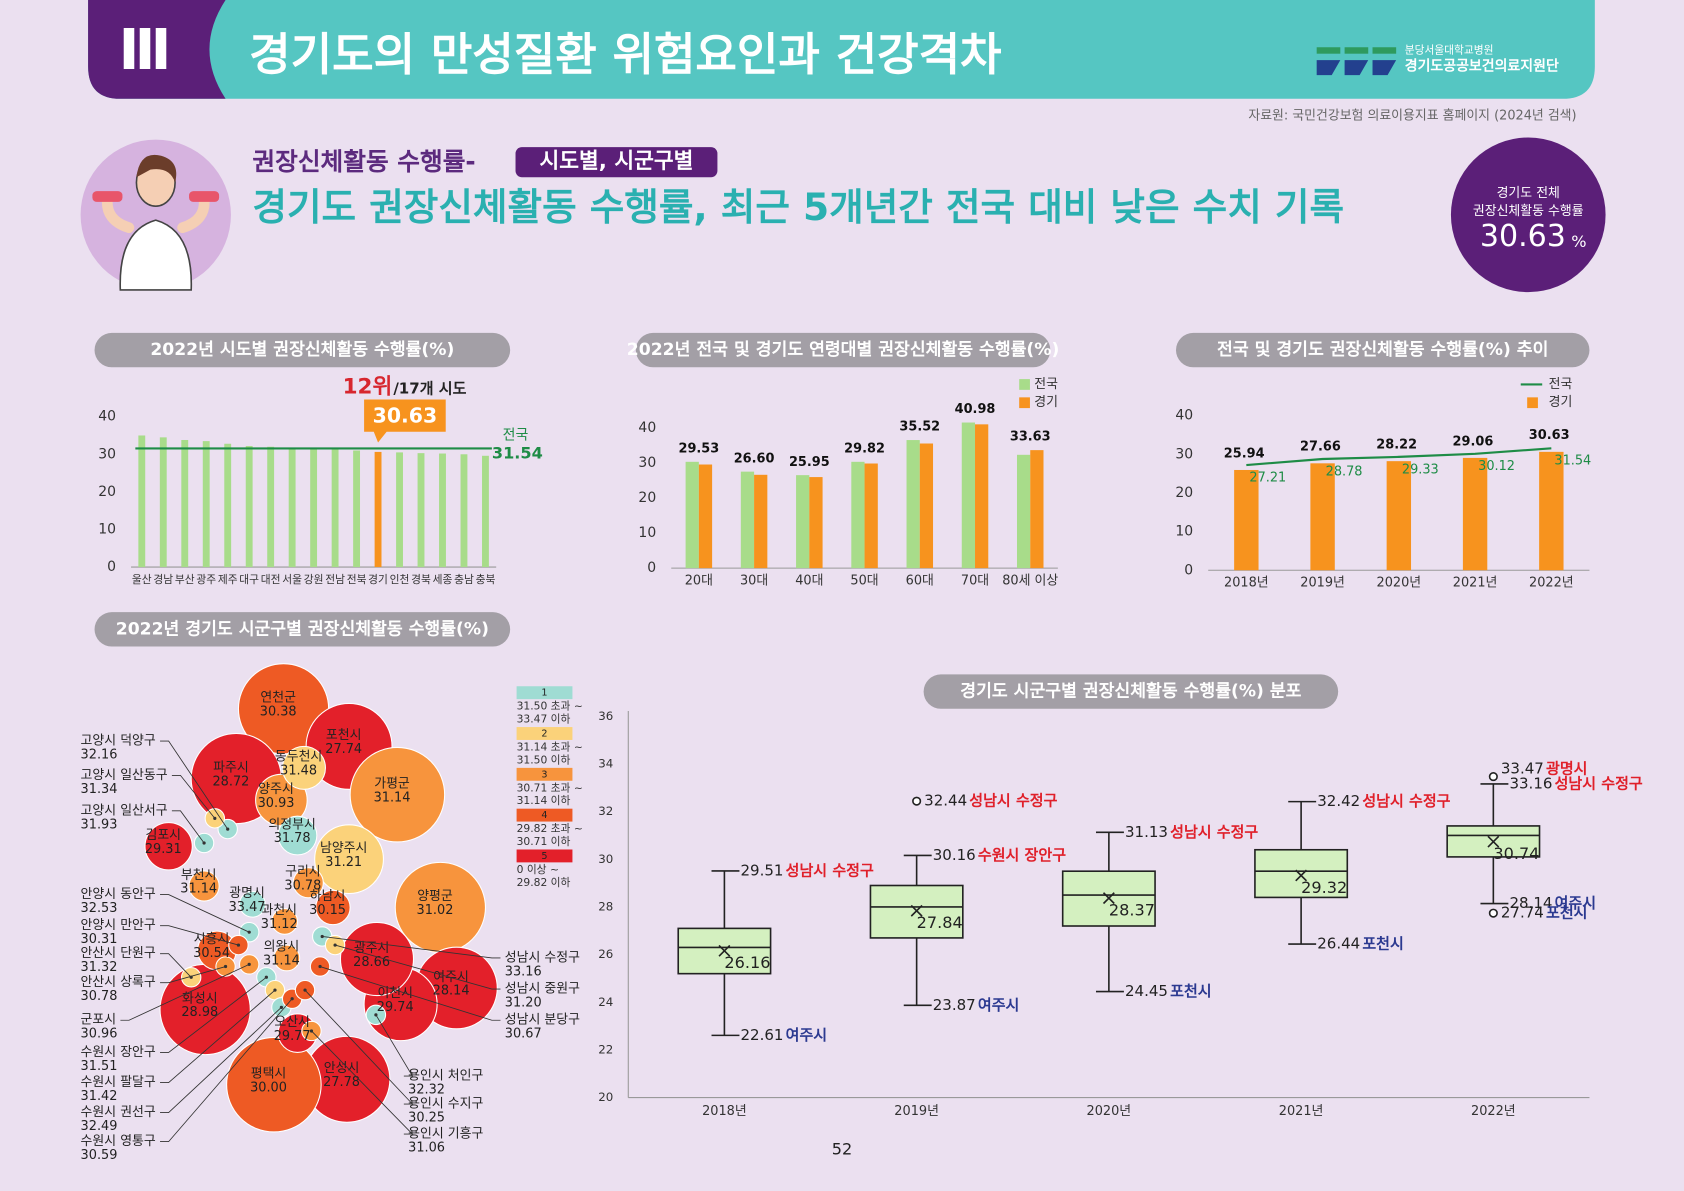 The height and width of the screenshot is (1191, 1684). I want to click on y-tick-label: 36, so click(605, 716).